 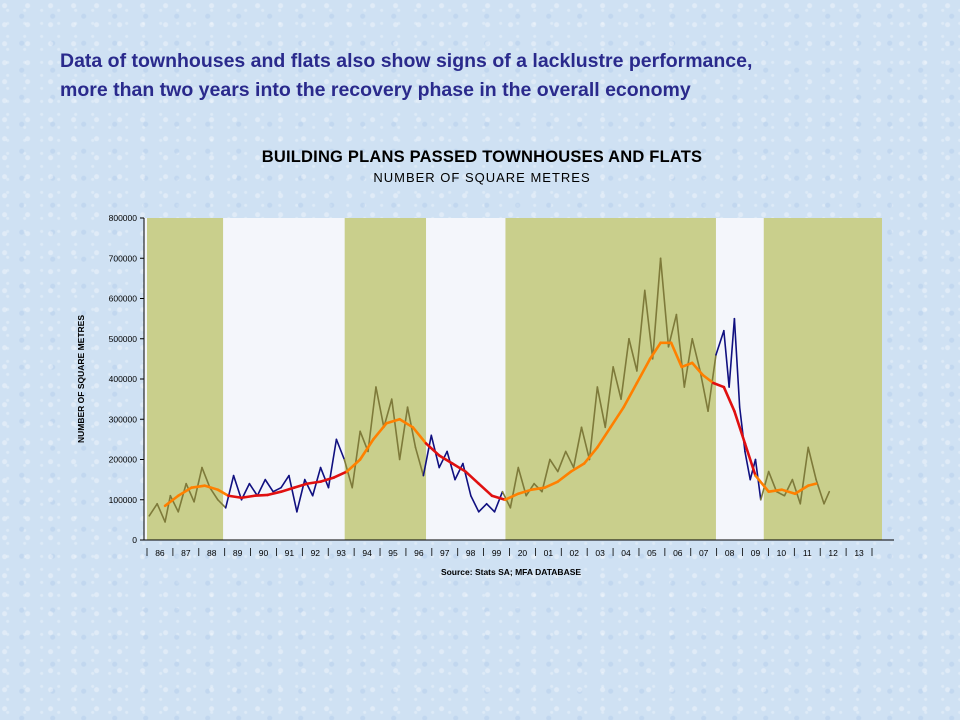 What do you see at coordinates (523, 553) in the screenshot?
I see `x-tick-label-14: 20` at bounding box center [523, 553].